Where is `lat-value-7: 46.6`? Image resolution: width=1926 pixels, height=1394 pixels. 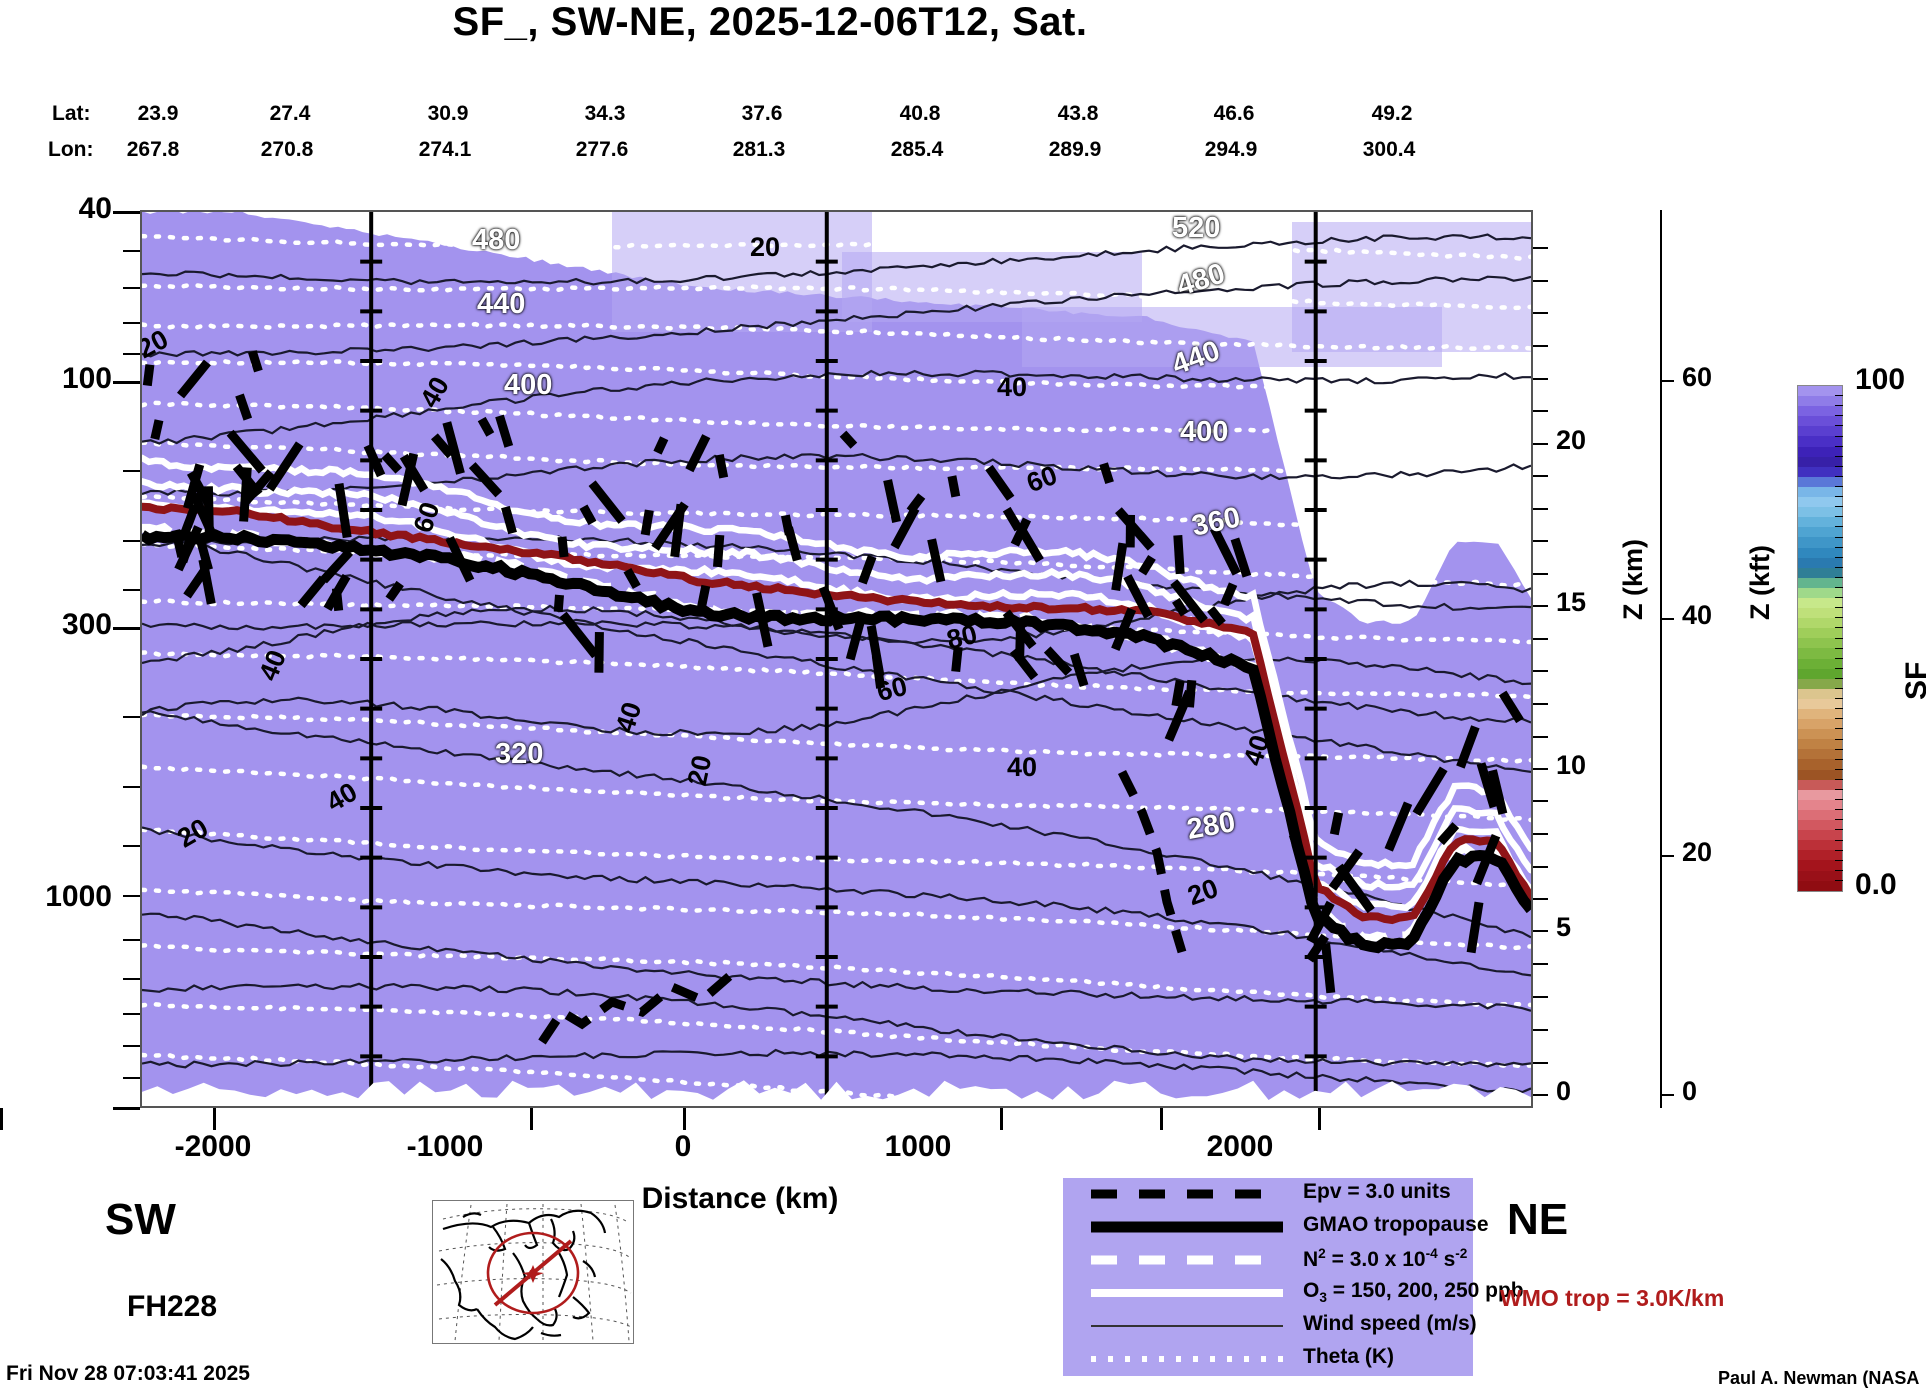 lat-value-7: 46.6 is located at coordinates (1234, 113).